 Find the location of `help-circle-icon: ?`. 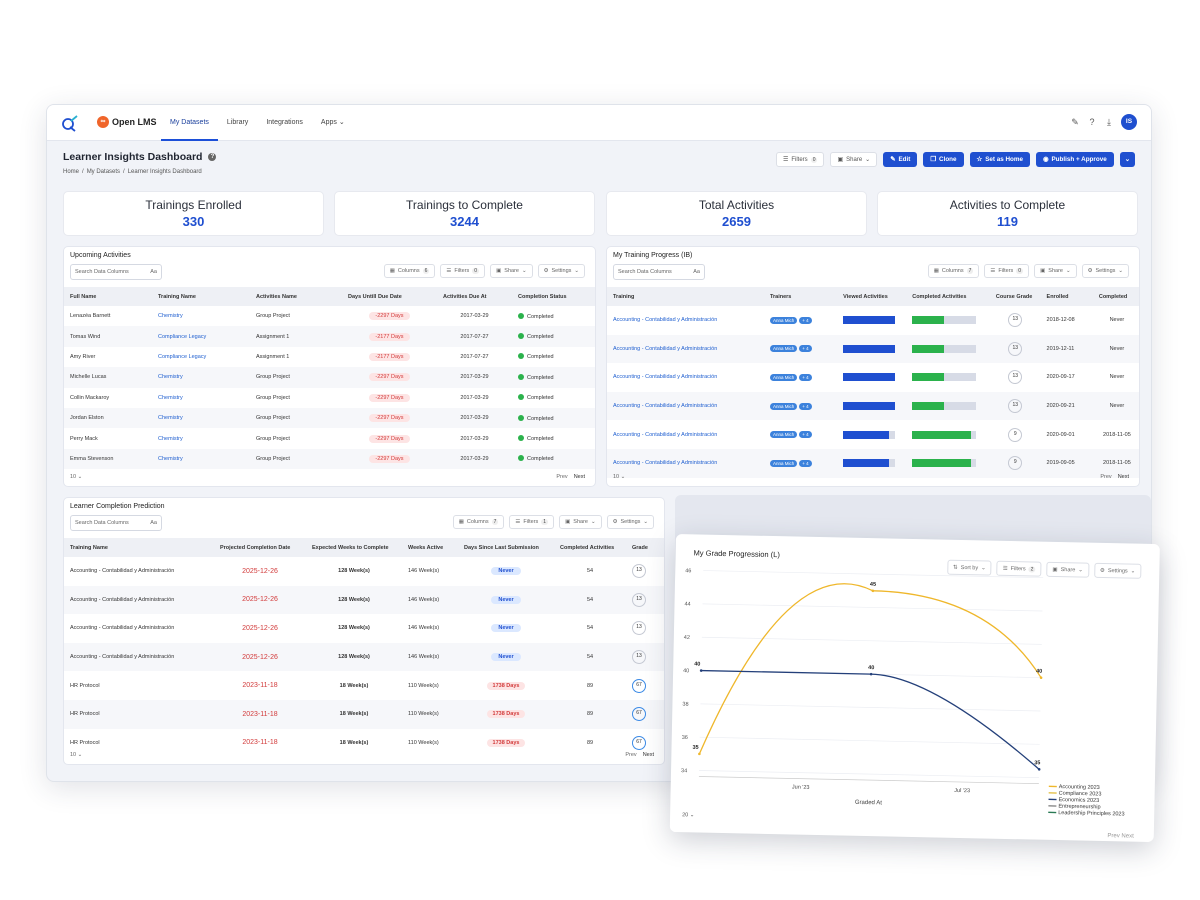

help-circle-icon: ? is located at coordinates (212, 157).